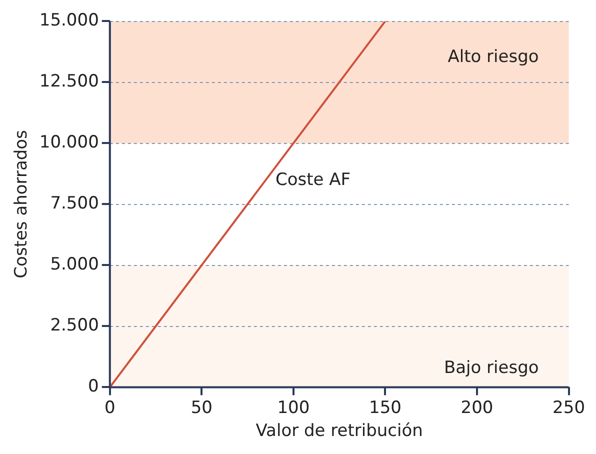 The height and width of the screenshot is (454, 596). Describe the element at coordinates (74, 326) in the screenshot. I see `y-tick-label: 2.500` at that location.